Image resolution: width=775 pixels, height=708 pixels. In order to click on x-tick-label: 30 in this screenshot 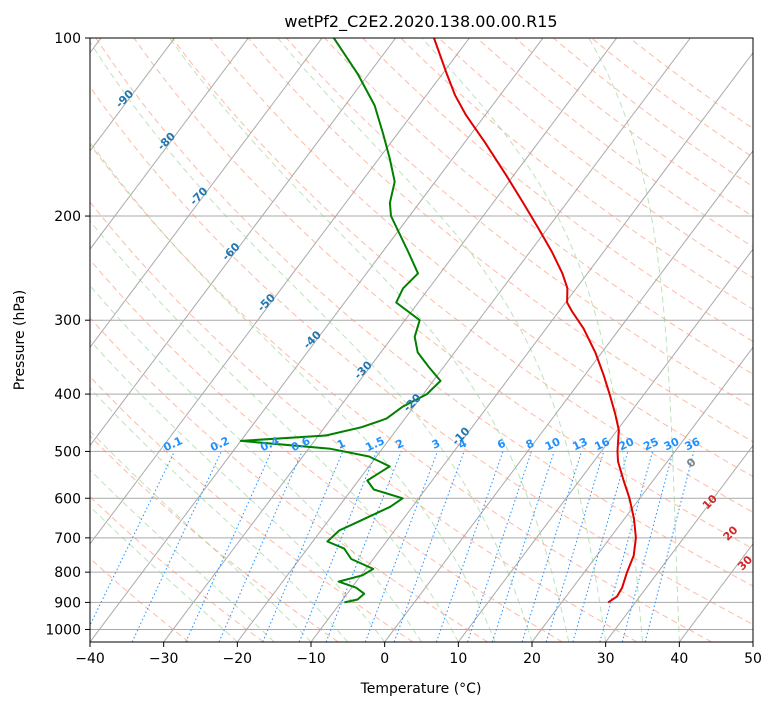, I will do `click(606, 659)`.